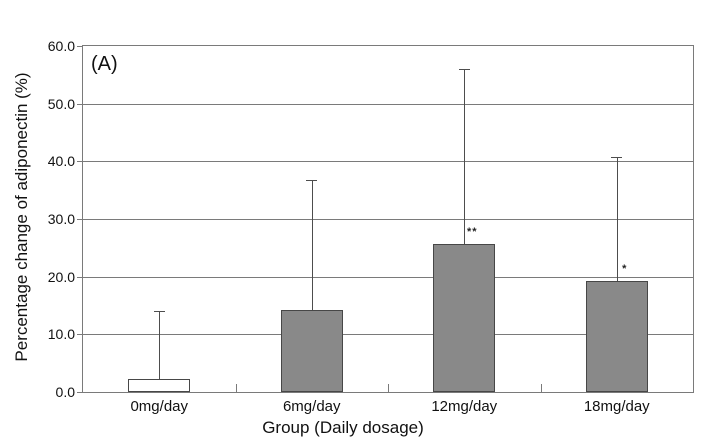 The width and height of the screenshot is (710, 447). I want to click on error-bar-0mg/day, so click(160, 345).